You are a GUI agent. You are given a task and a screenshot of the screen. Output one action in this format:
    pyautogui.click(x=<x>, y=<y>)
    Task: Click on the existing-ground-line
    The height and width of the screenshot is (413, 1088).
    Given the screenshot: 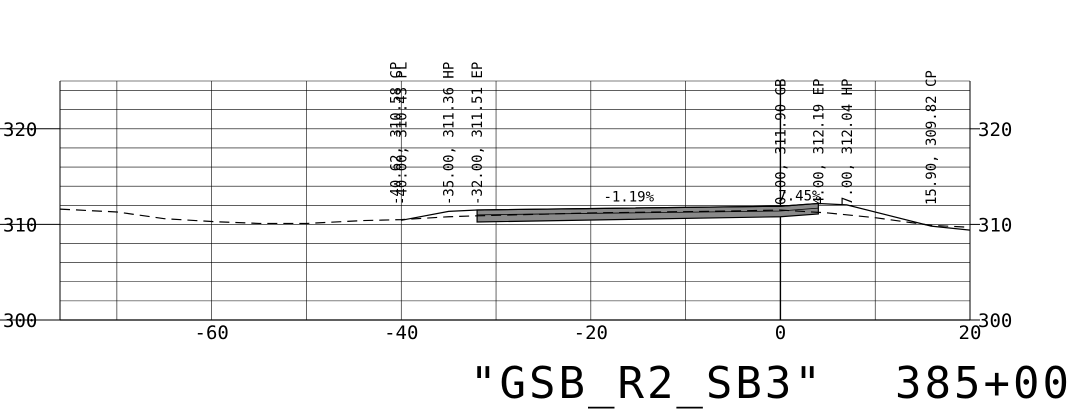 What is the action you would take?
    pyautogui.click(x=515, y=218)
    